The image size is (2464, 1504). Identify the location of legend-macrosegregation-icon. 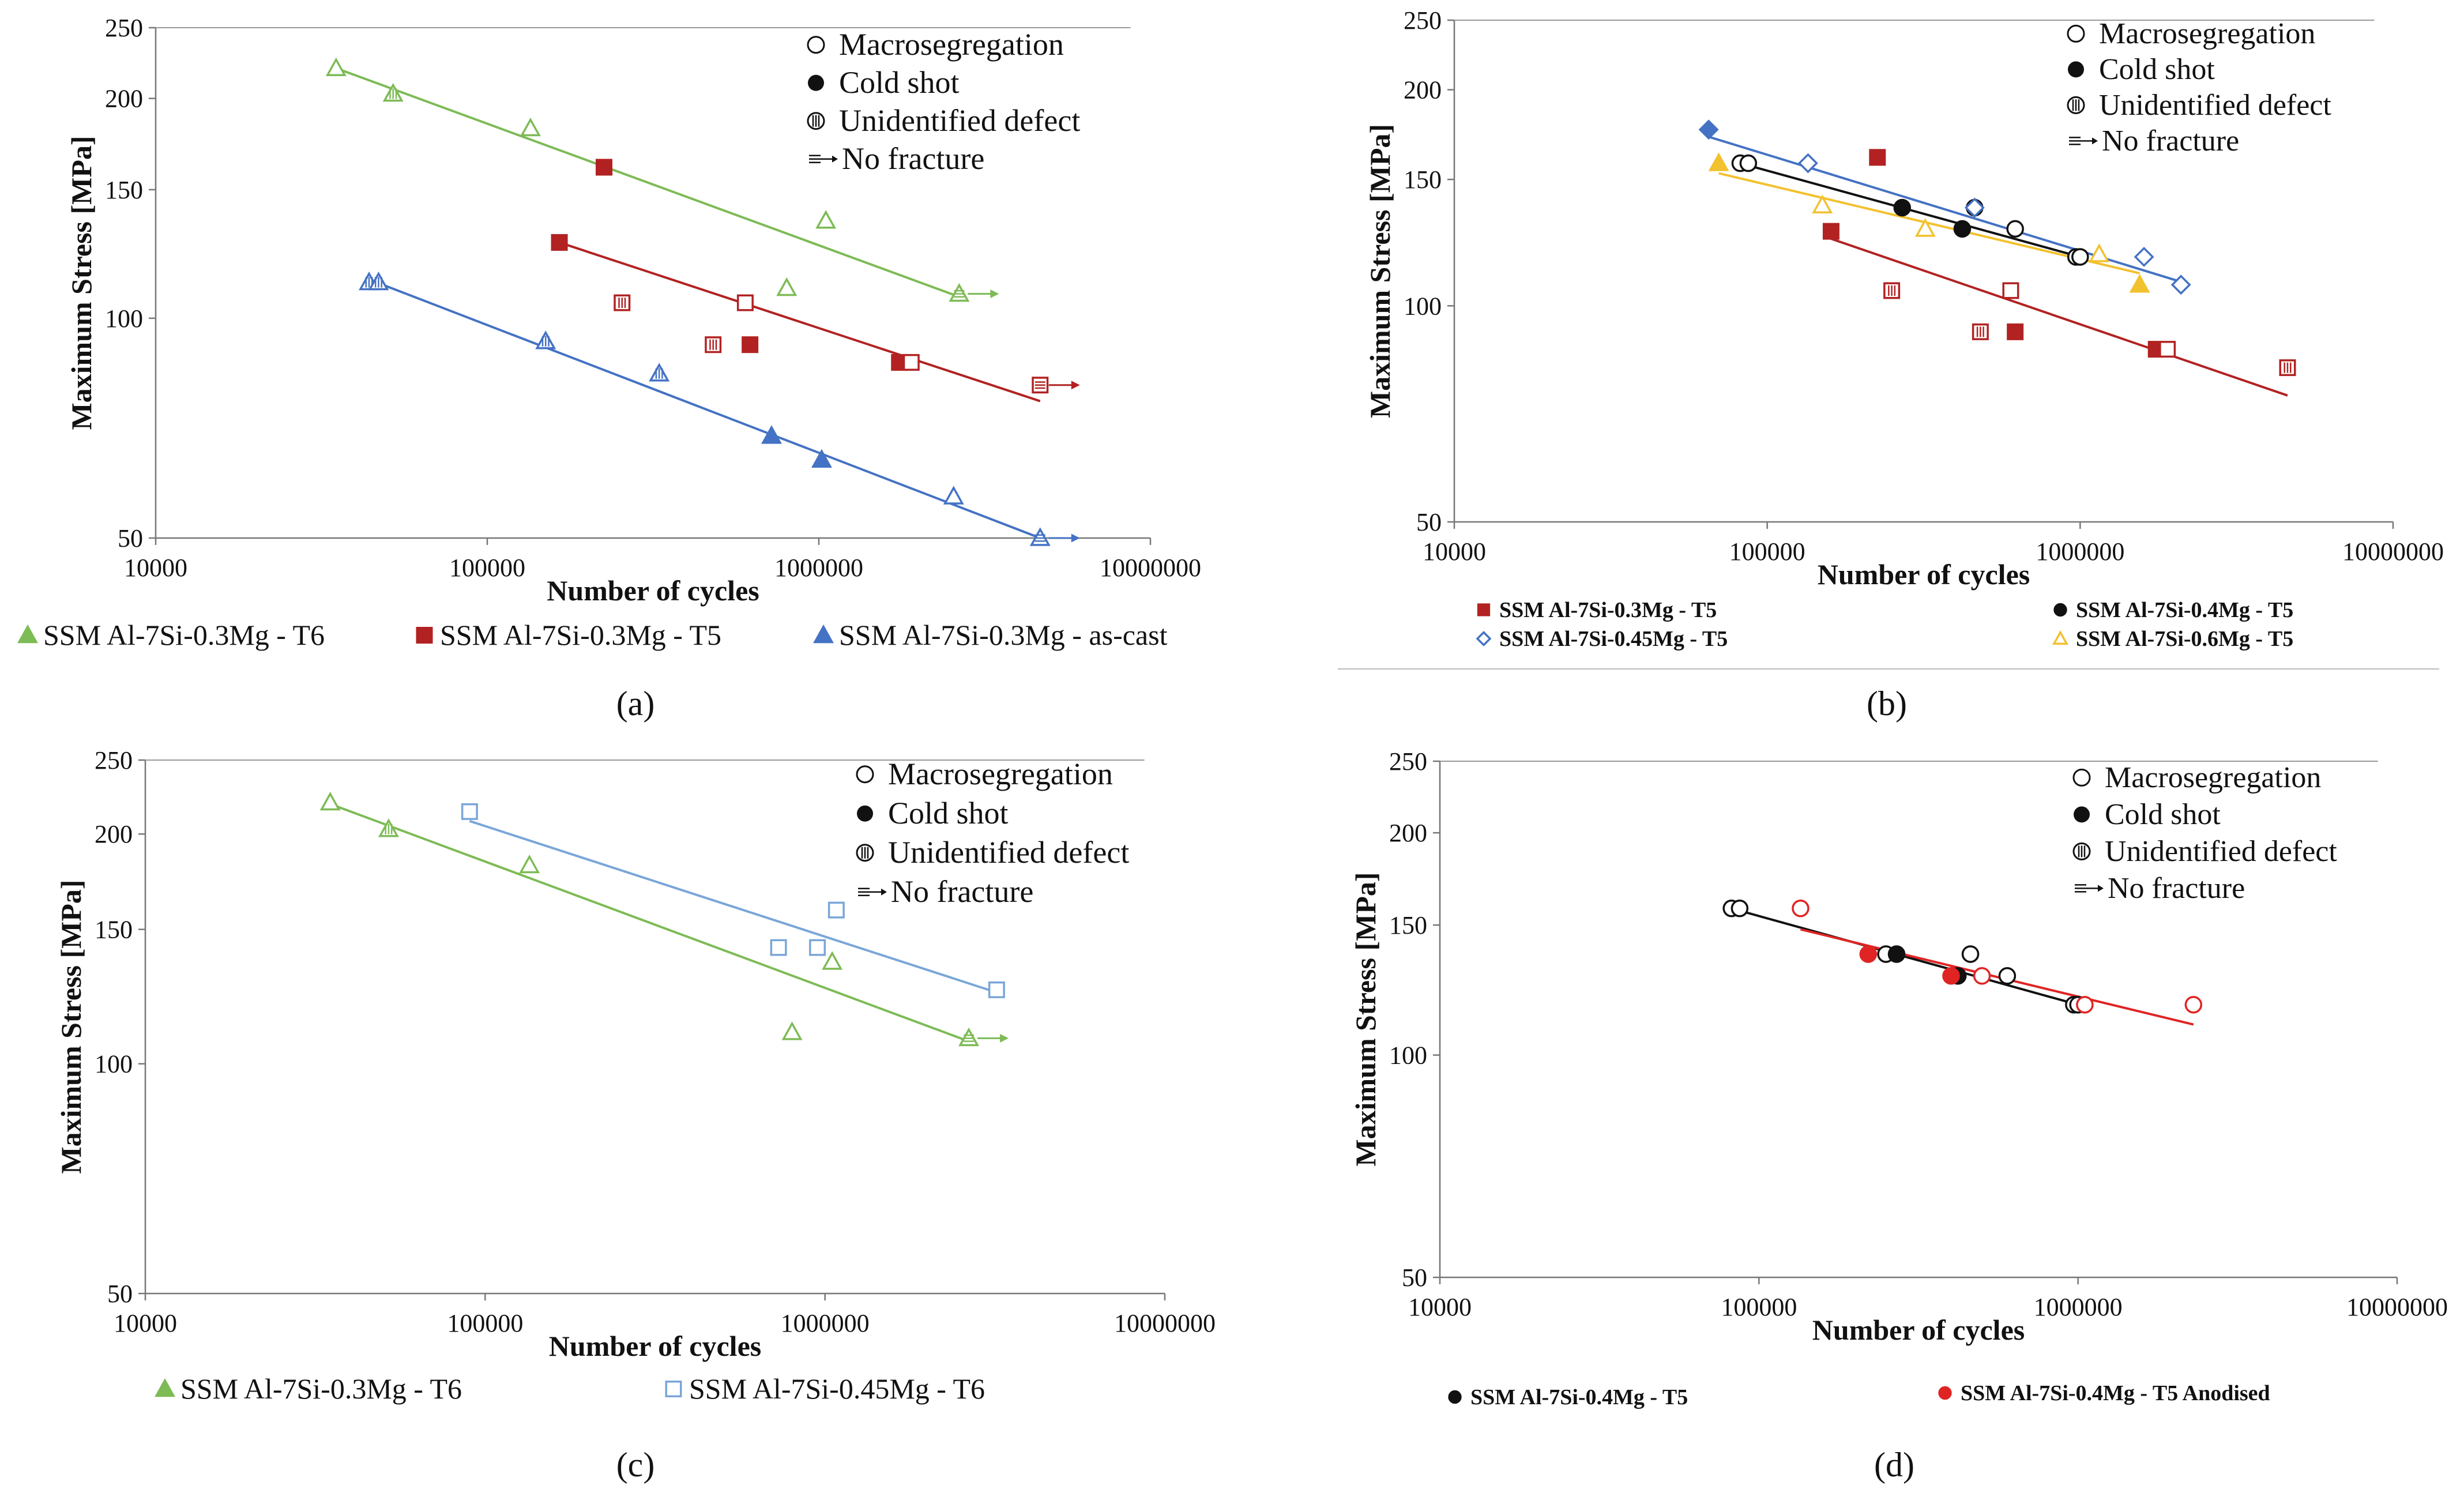
(865, 774).